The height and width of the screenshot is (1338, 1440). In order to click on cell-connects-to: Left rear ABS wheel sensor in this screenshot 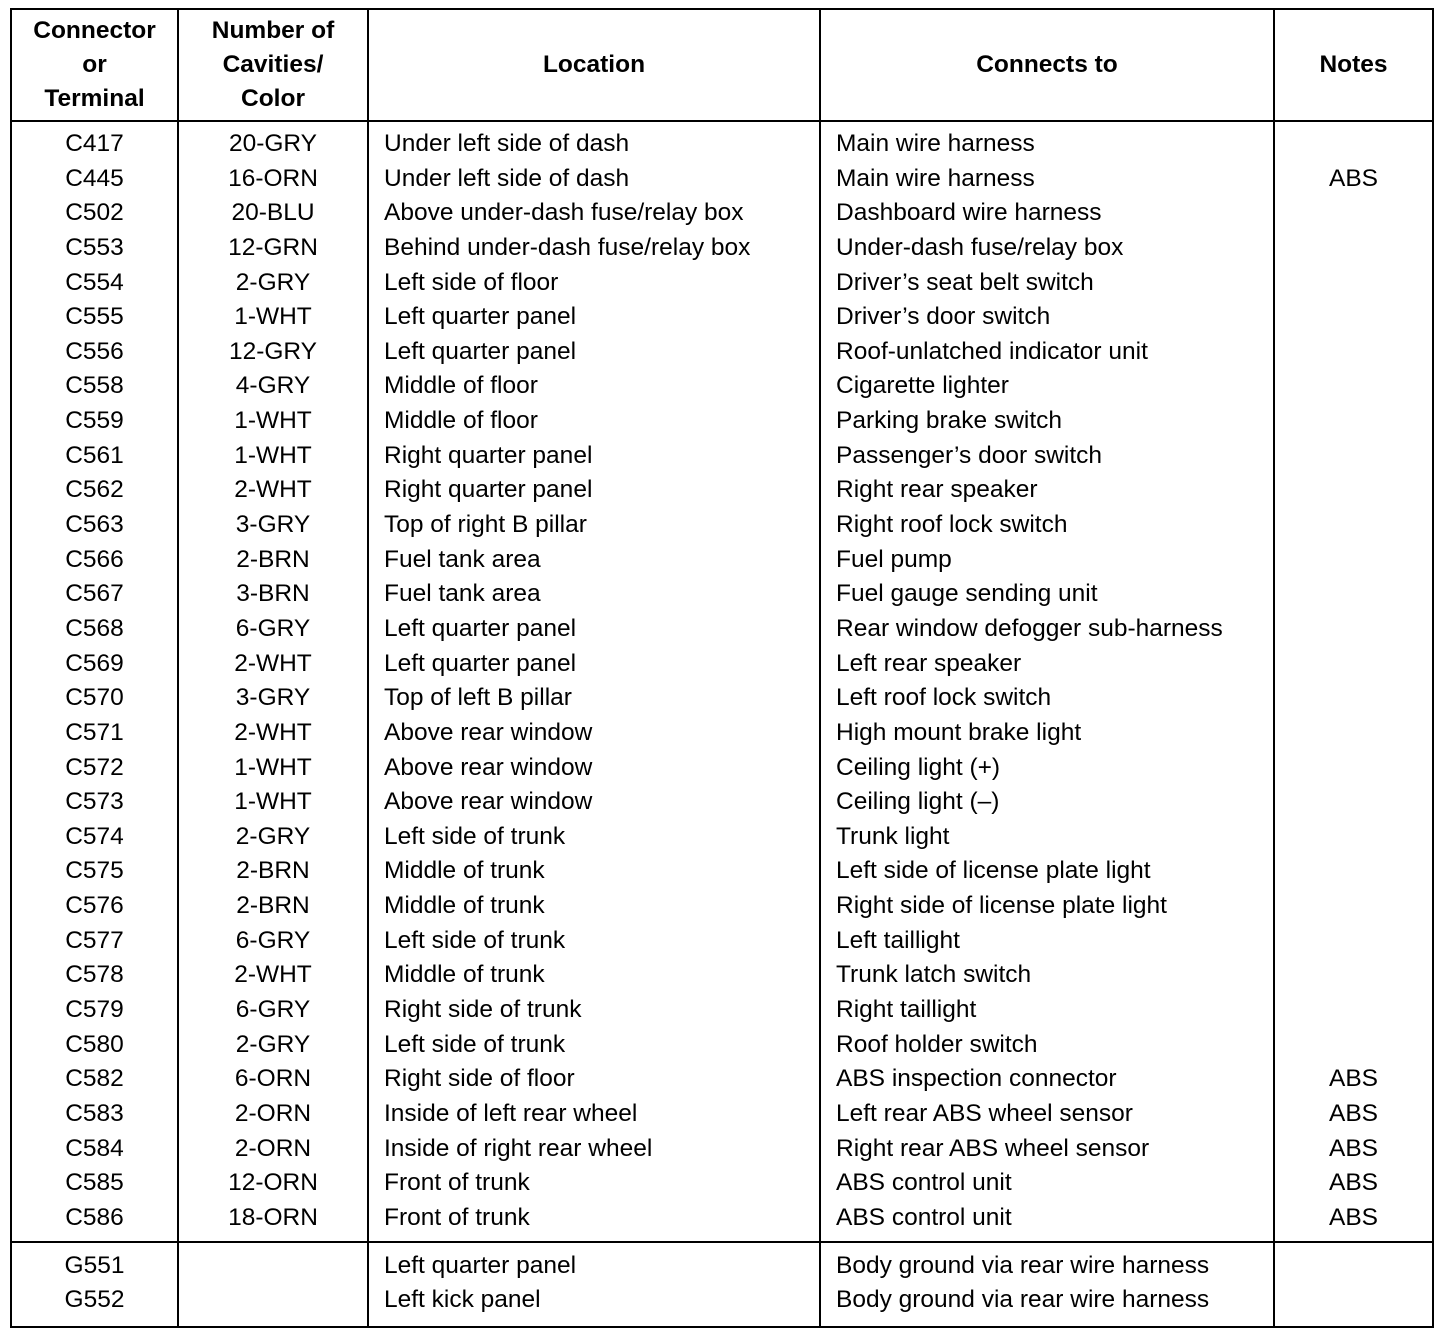, I will do `click(984, 1113)`.